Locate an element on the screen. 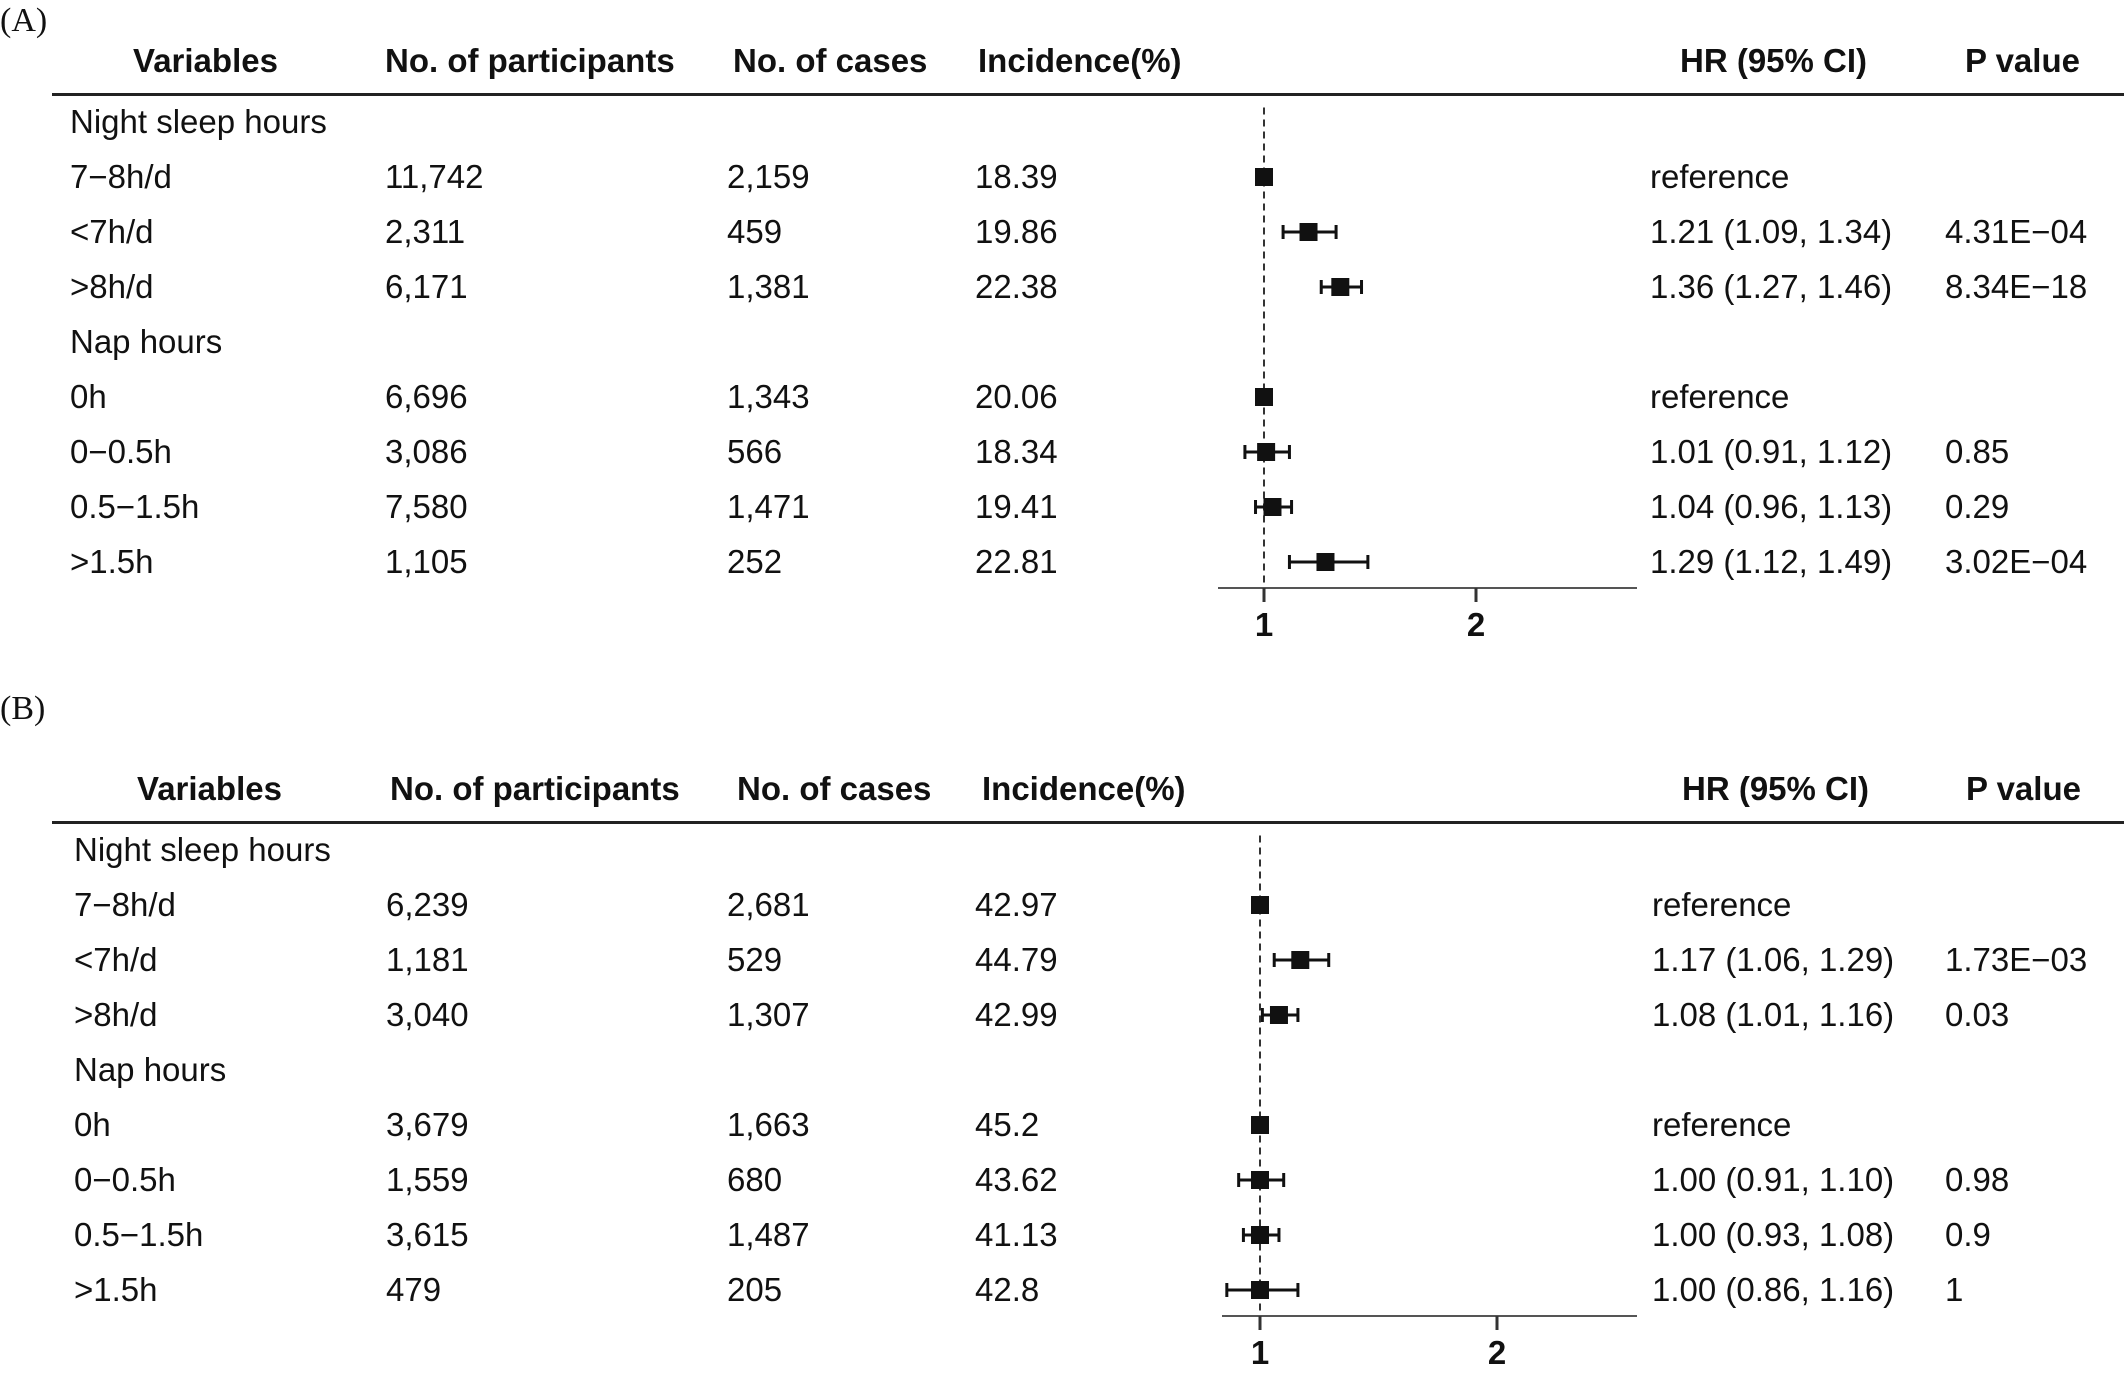 Image resolution: width=2128 pixels, height=1375 pixels. p-value-cell: 0.29 is located at coordinates (1977, 506).